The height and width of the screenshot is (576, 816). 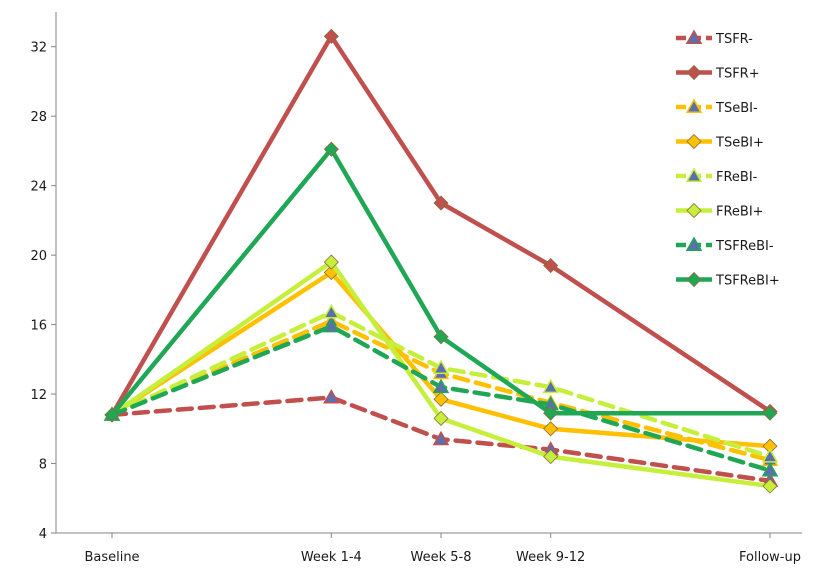 What do you see at coordinates (736, 108) in the screenshot?
I see `legend-label: TSeBI-` at bounding box center [736, 108].